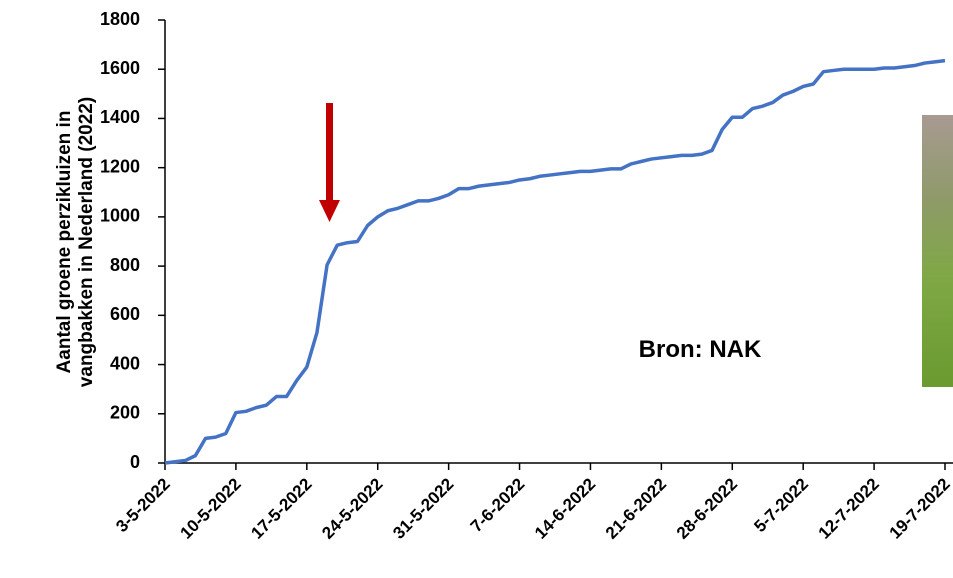 The height and width of the screenshot is (578, 953). What do you see at coordinates (135, 462) in the screenshot?
I see `y-tick-label: 0` at bounding box center [135, 462].